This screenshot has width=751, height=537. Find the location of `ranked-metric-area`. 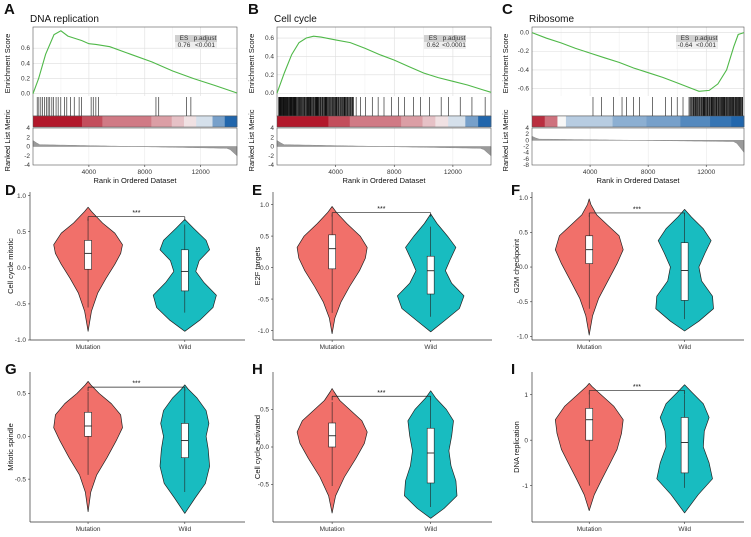

ranked-metric-area is located at coordinates (135, 148).